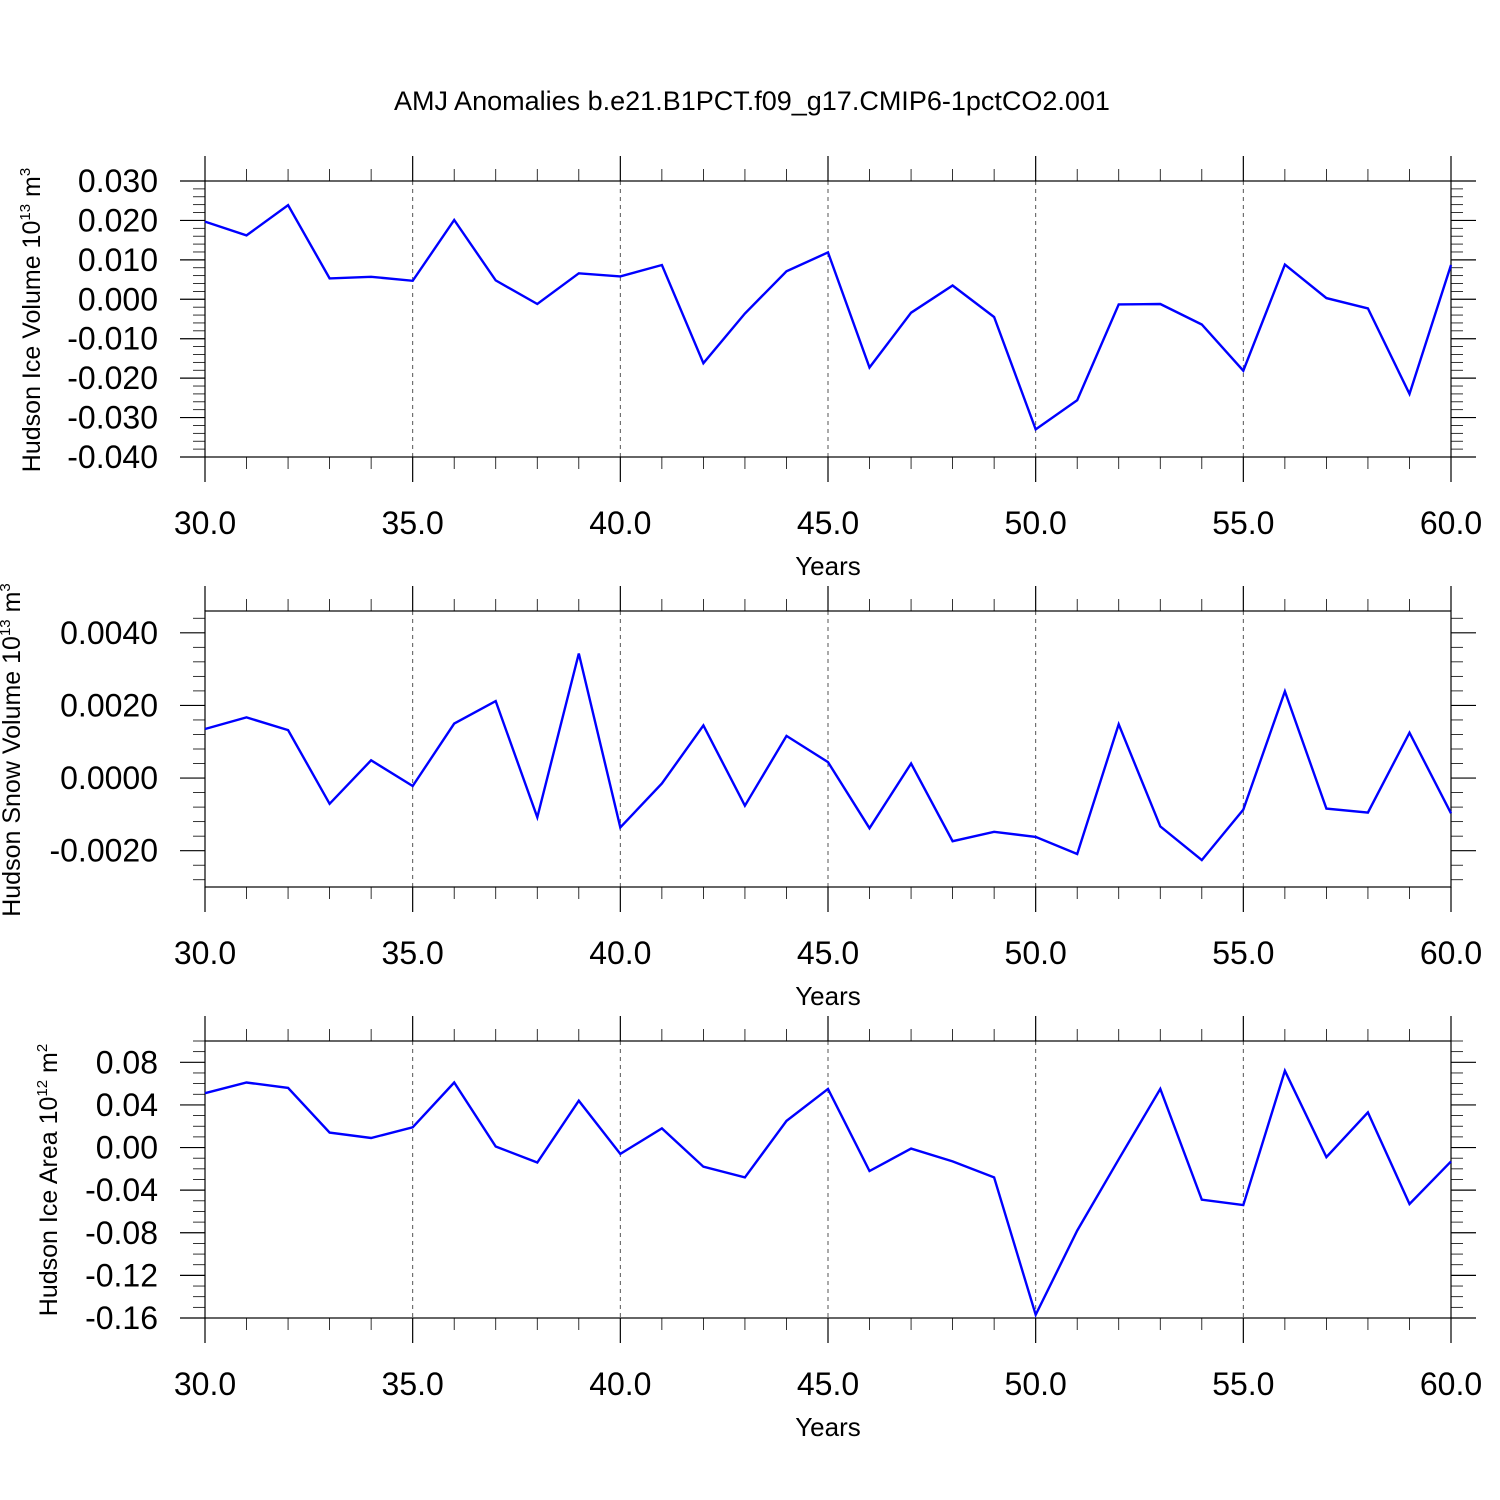  What do you see at coordinates (127, 1062) in the screenshot?
I see `y-tick-label: 0.08` at bounding box center [127, 1062].